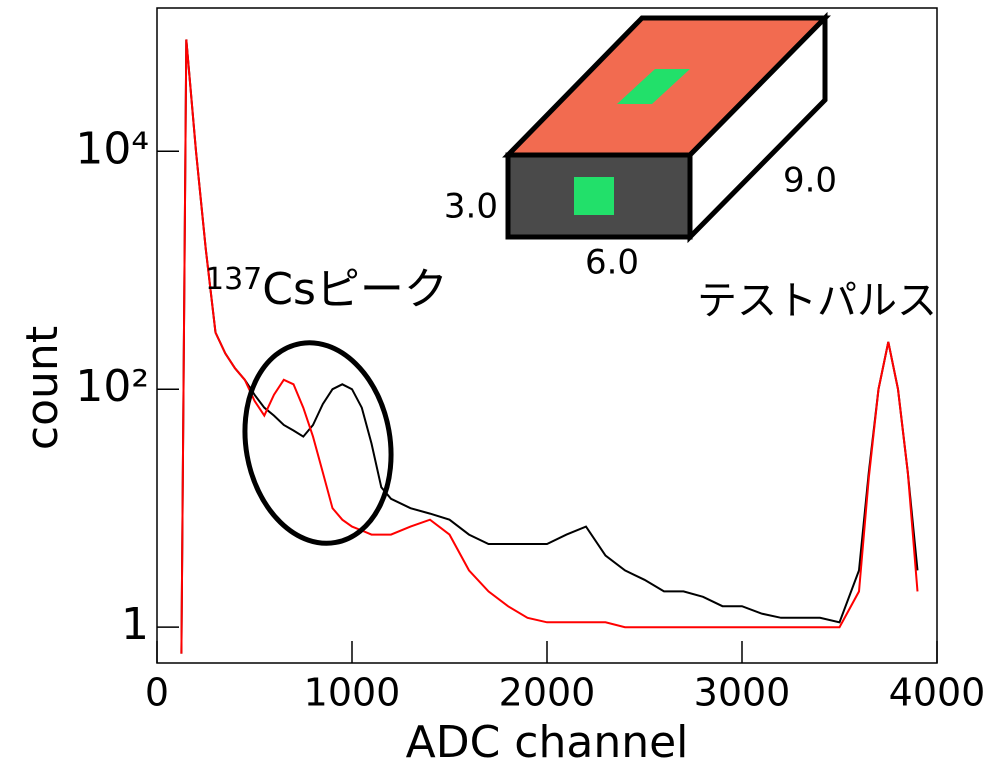 Image resolution: width=998 pixels, height=775 pixels. What do you see at coordinates (653, 86) in the screenshot?
I see `top-pad` at bounding box center [653, 86].